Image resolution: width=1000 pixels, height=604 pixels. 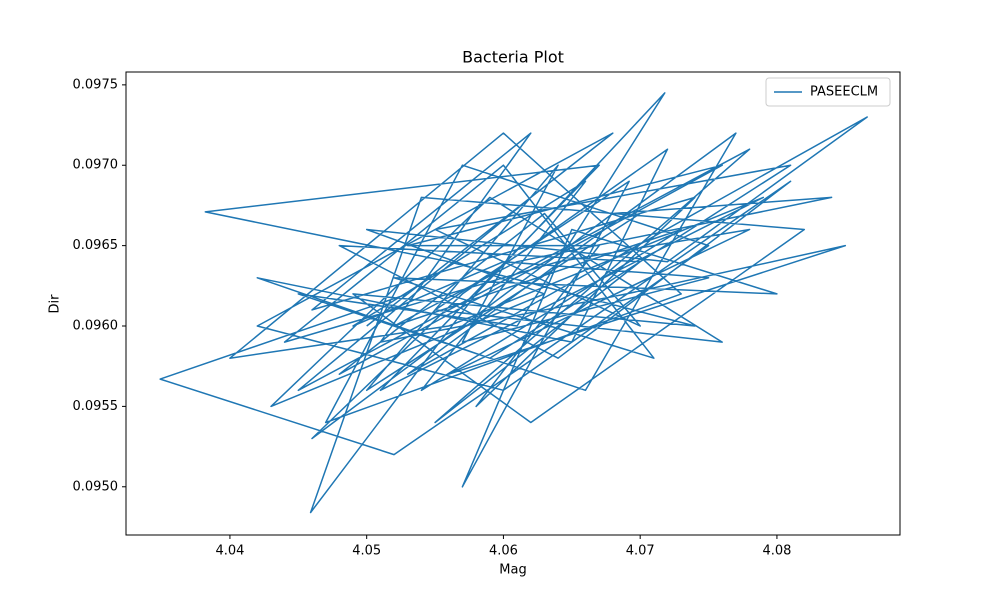 What do you see at coordinates (96, 406) in the screenshot?
I see `y-tick-label: 0.0955` at bounding box center [96, 406].